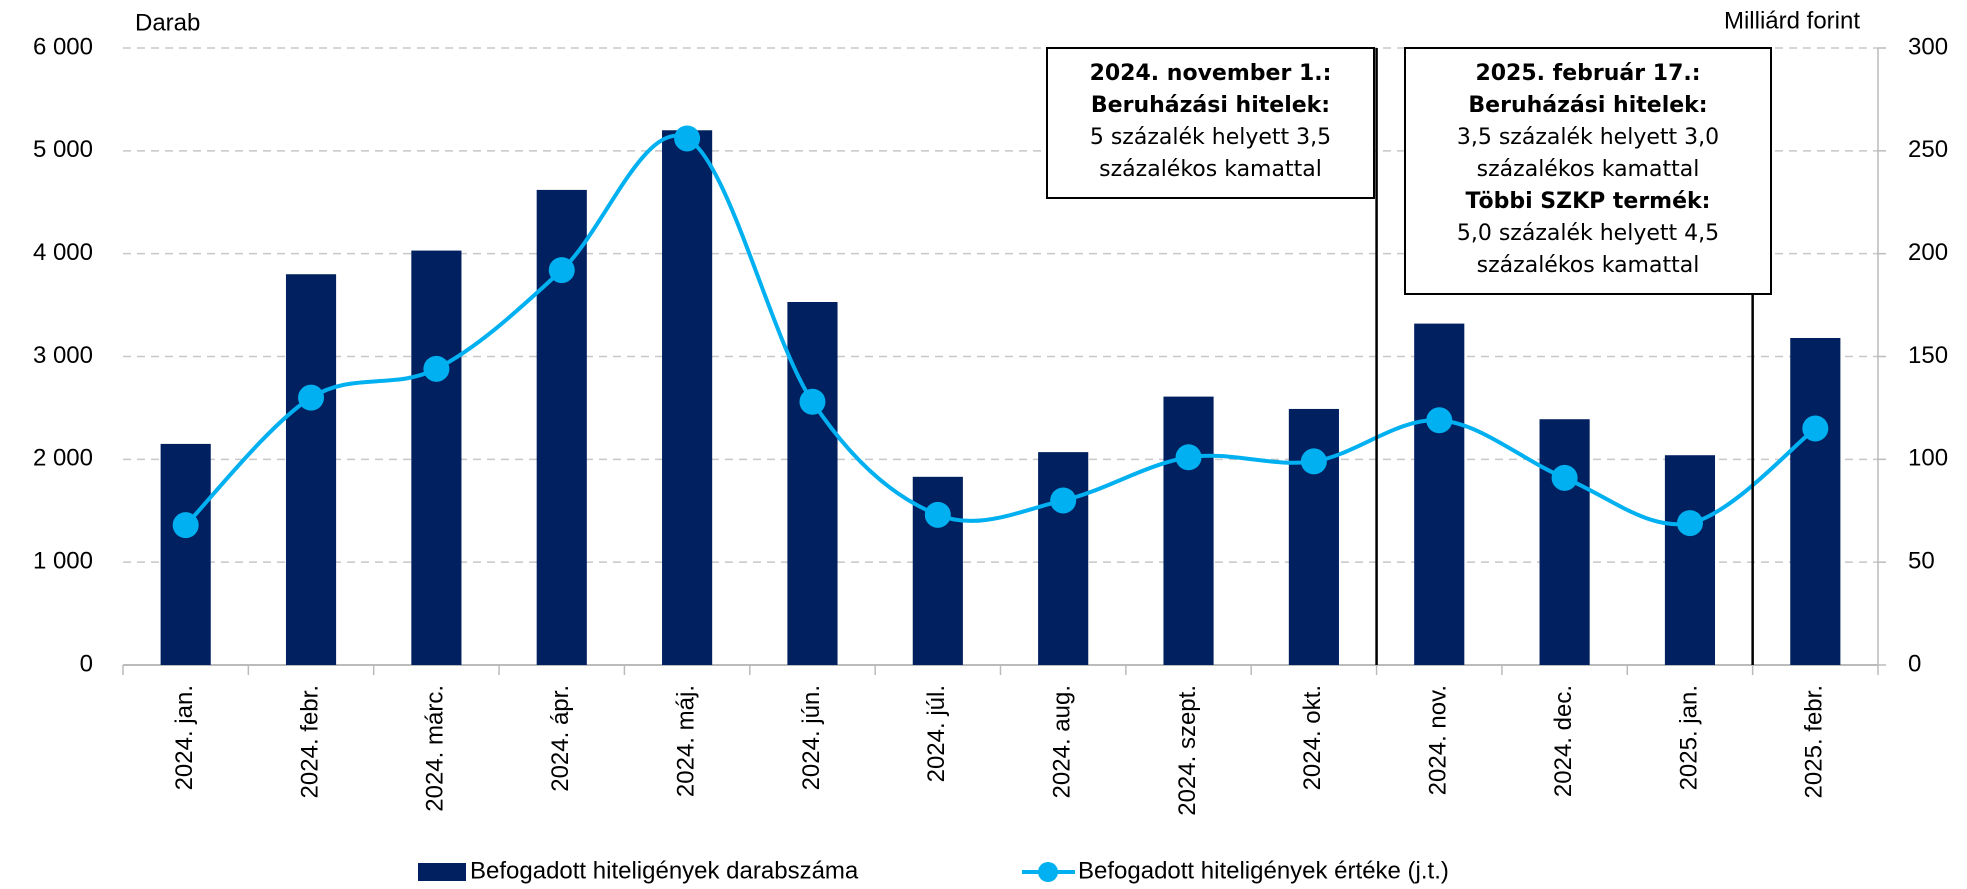 Image resolution: width=1967 pixels, height=889 pixels. What do you see at coordinates (1928, 355) in the screenshot?
I see `y2-tick-label: 150` at bounding box center [1928, 355].